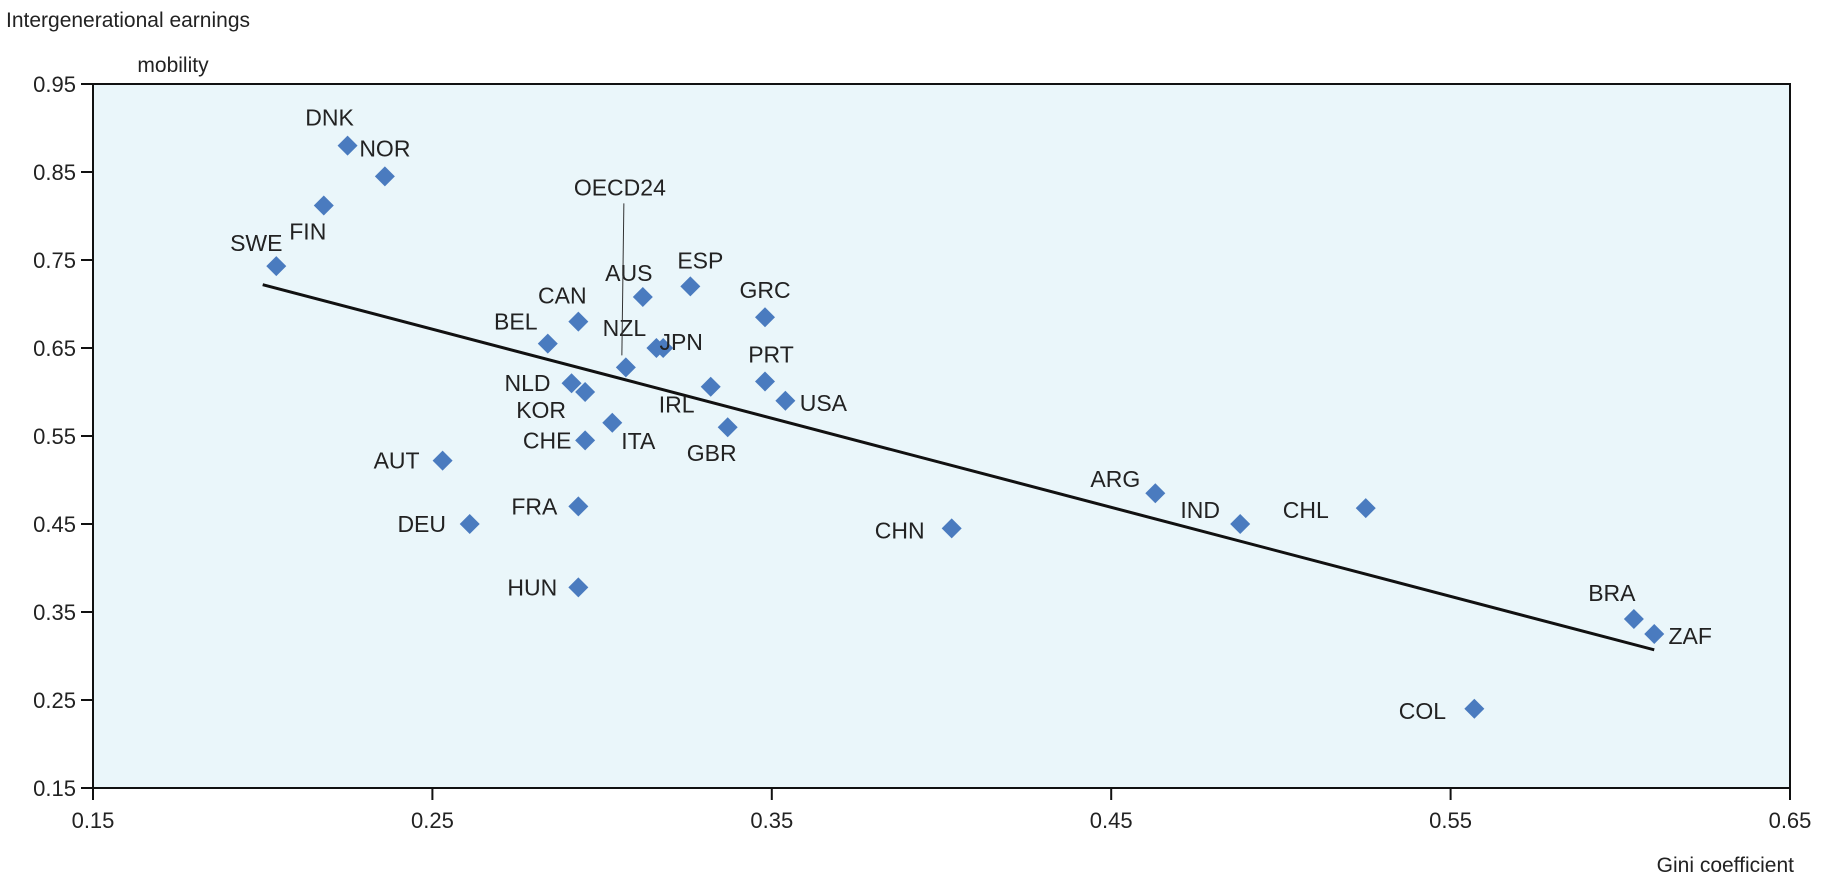 The width and height of the screenshot is (1837, 879). Describe the element at coordinates (54, 348) in the screenshot. I see `y-tick-label: 0.65` at that location.